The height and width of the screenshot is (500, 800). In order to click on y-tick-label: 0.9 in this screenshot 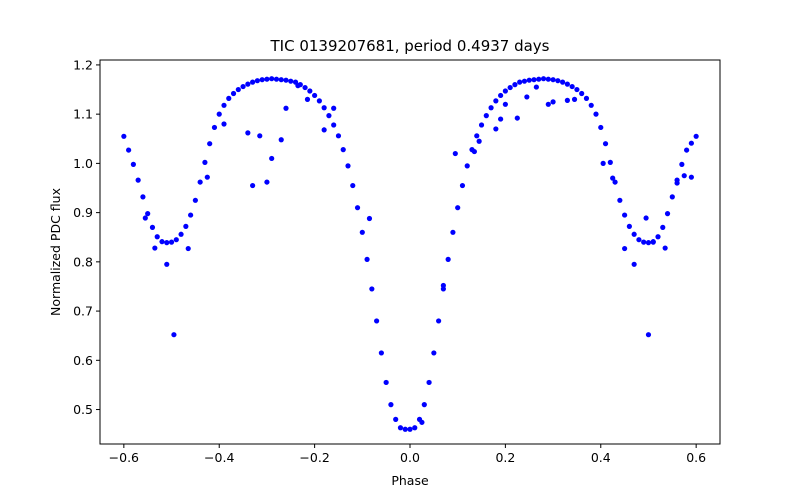, I will do `click(83, 212)`.